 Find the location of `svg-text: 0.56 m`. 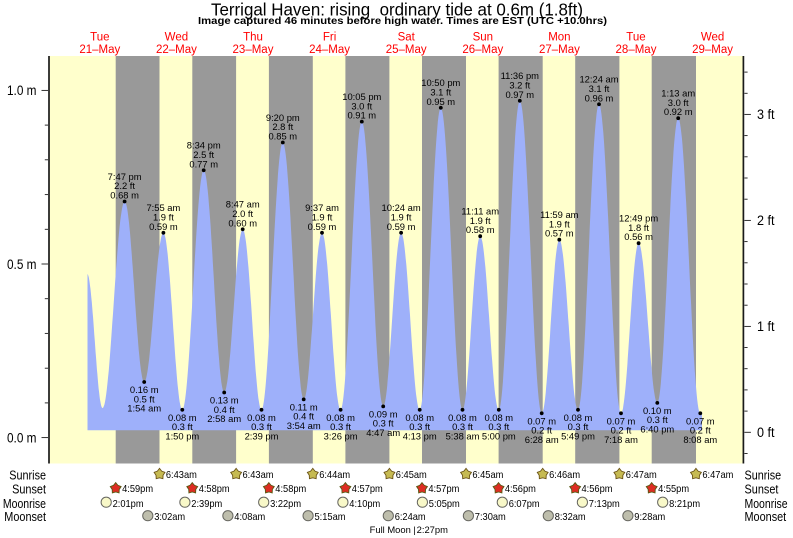

svg-text: 0.56 m is located at coordinates (638, 236).